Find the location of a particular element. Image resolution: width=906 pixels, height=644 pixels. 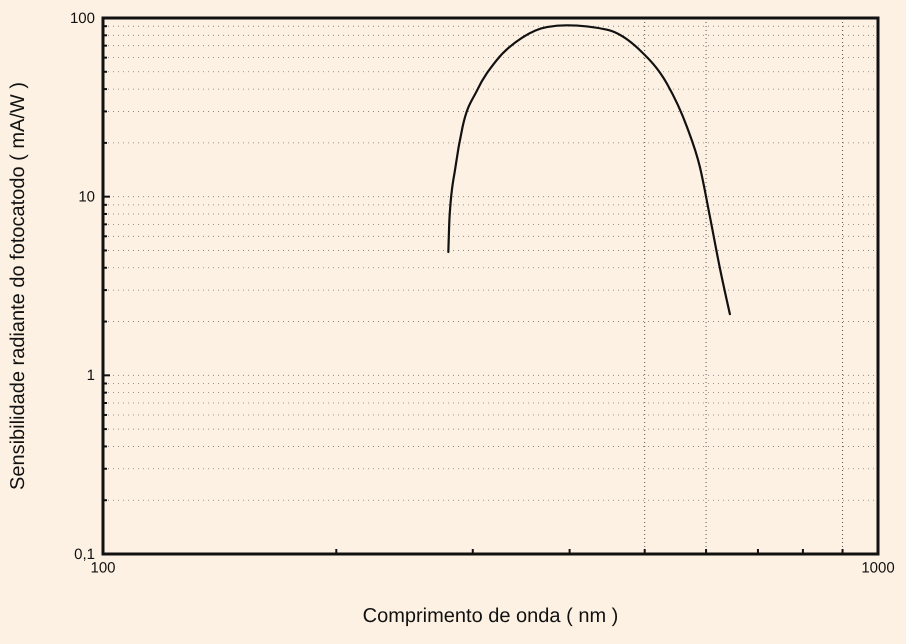

y-tick-label: 0,1 is located at coordinates (84, 554).